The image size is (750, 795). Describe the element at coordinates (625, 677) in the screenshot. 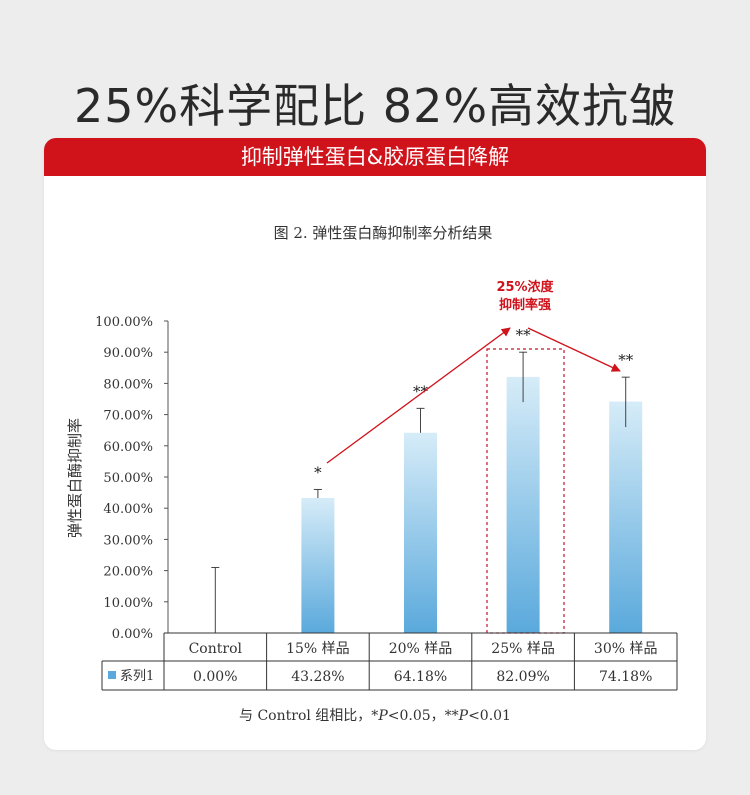

I see `data-label: 74.18%` at that location.